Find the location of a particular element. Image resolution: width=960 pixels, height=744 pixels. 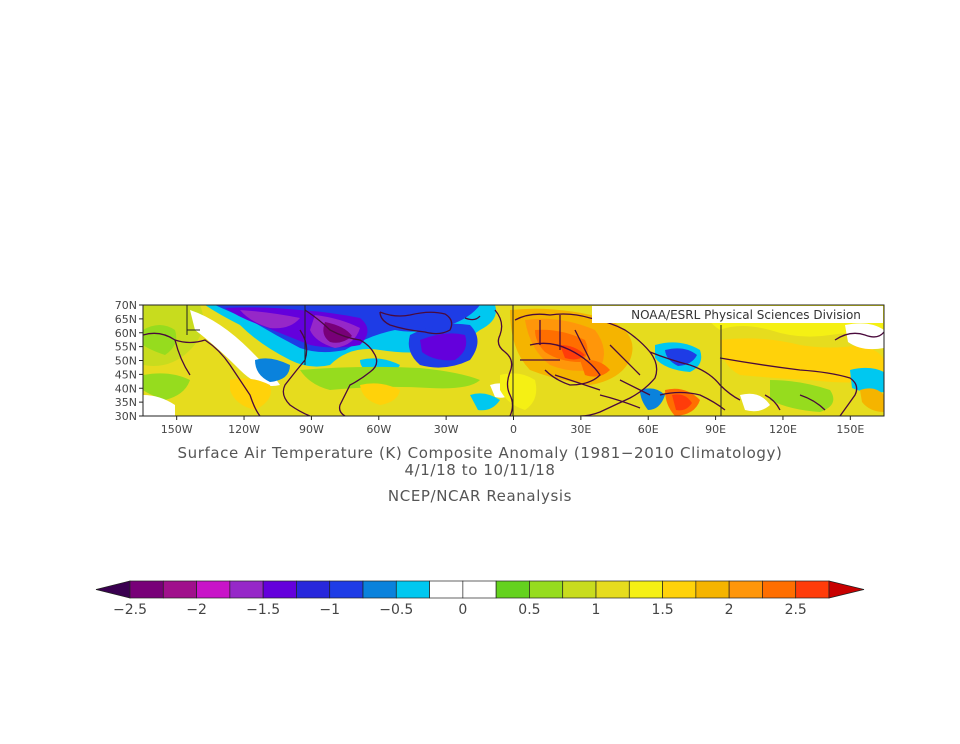

lon-tick-label: 0 is located at coordinates (513, 429).